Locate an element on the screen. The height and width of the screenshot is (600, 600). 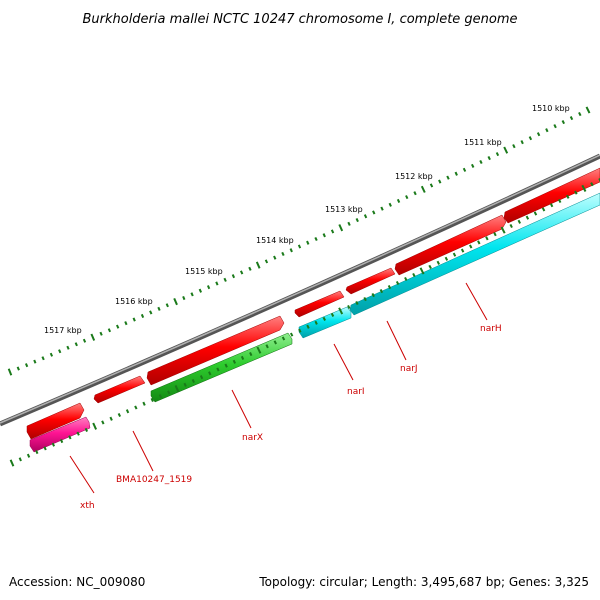
kbp-label-1511: 1511 kbp is located at coordinates (483, 142).